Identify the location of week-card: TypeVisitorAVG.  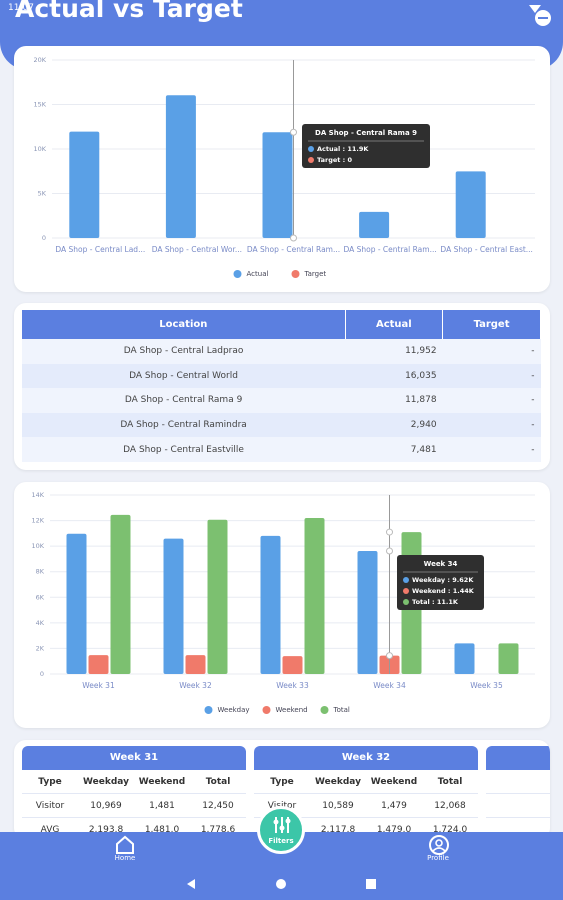
(518, 793).